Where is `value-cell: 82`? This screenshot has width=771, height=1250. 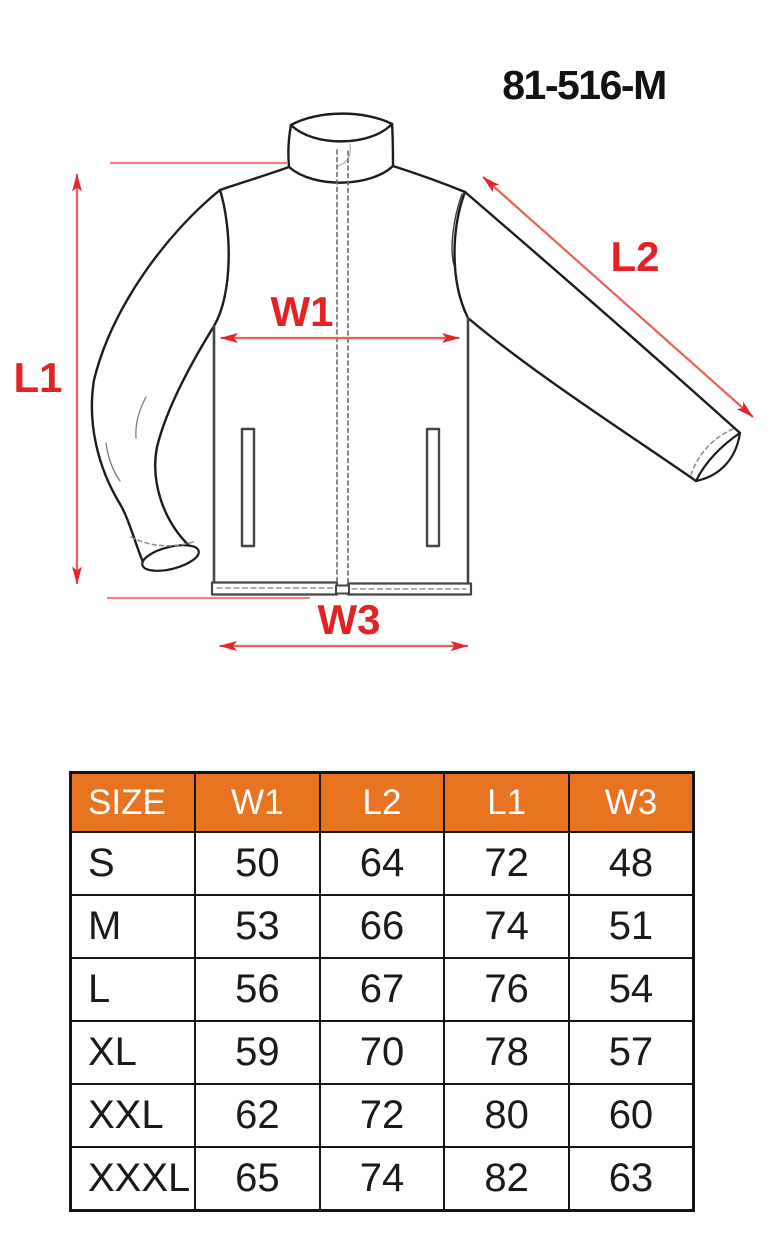
value-cell: 82 is located at coordinates (506, 1179).